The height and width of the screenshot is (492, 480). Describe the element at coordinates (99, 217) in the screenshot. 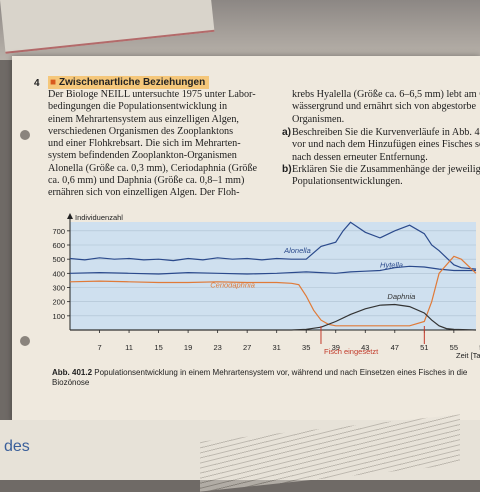

I see `y-axis-label: Individuenzahl` at that location.